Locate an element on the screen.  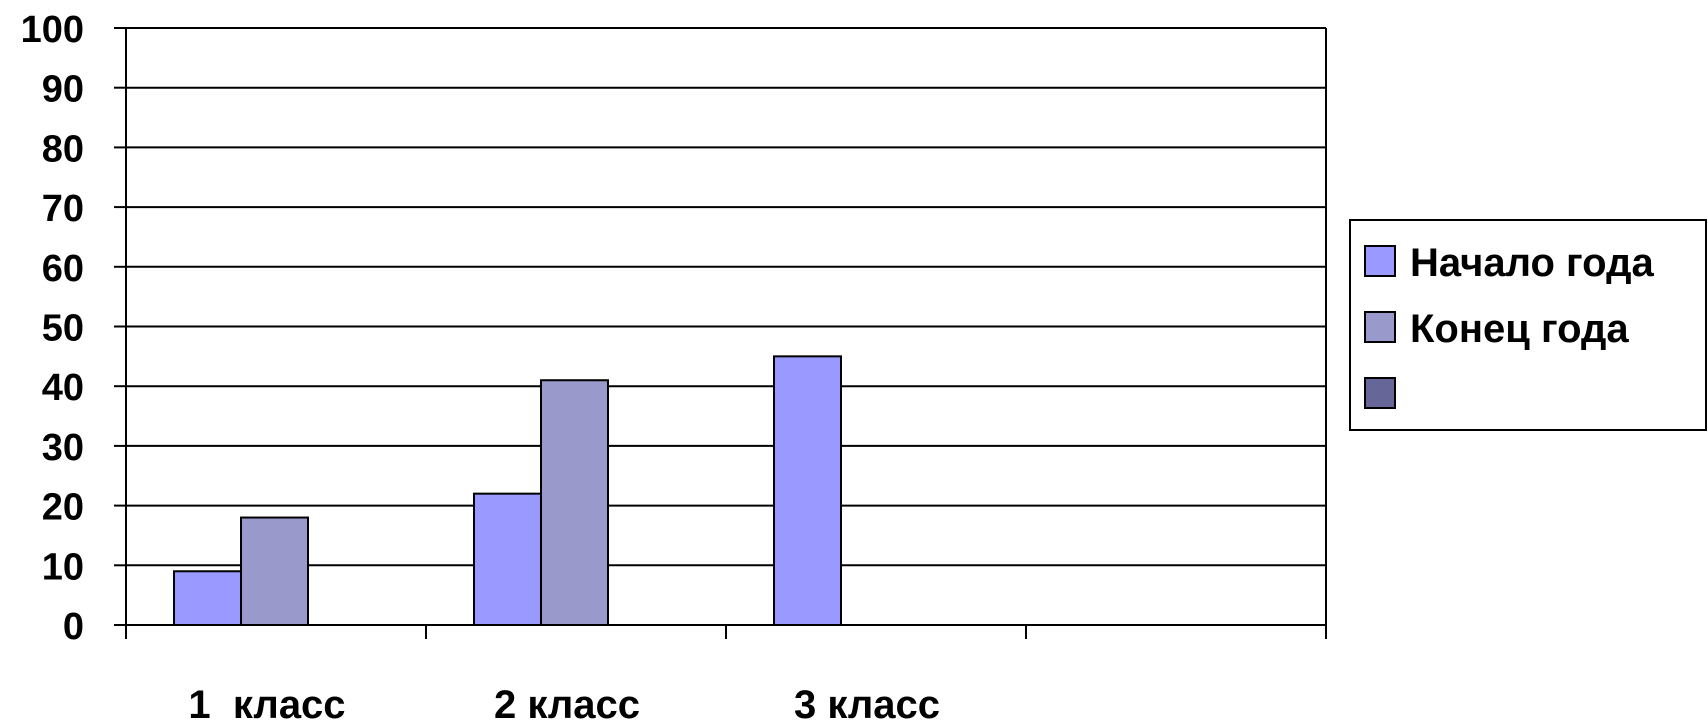
y-axis-tick-labels: 0 10 20 30 40 50 60 70 80 90 100 is located at coordinates (52, 328).